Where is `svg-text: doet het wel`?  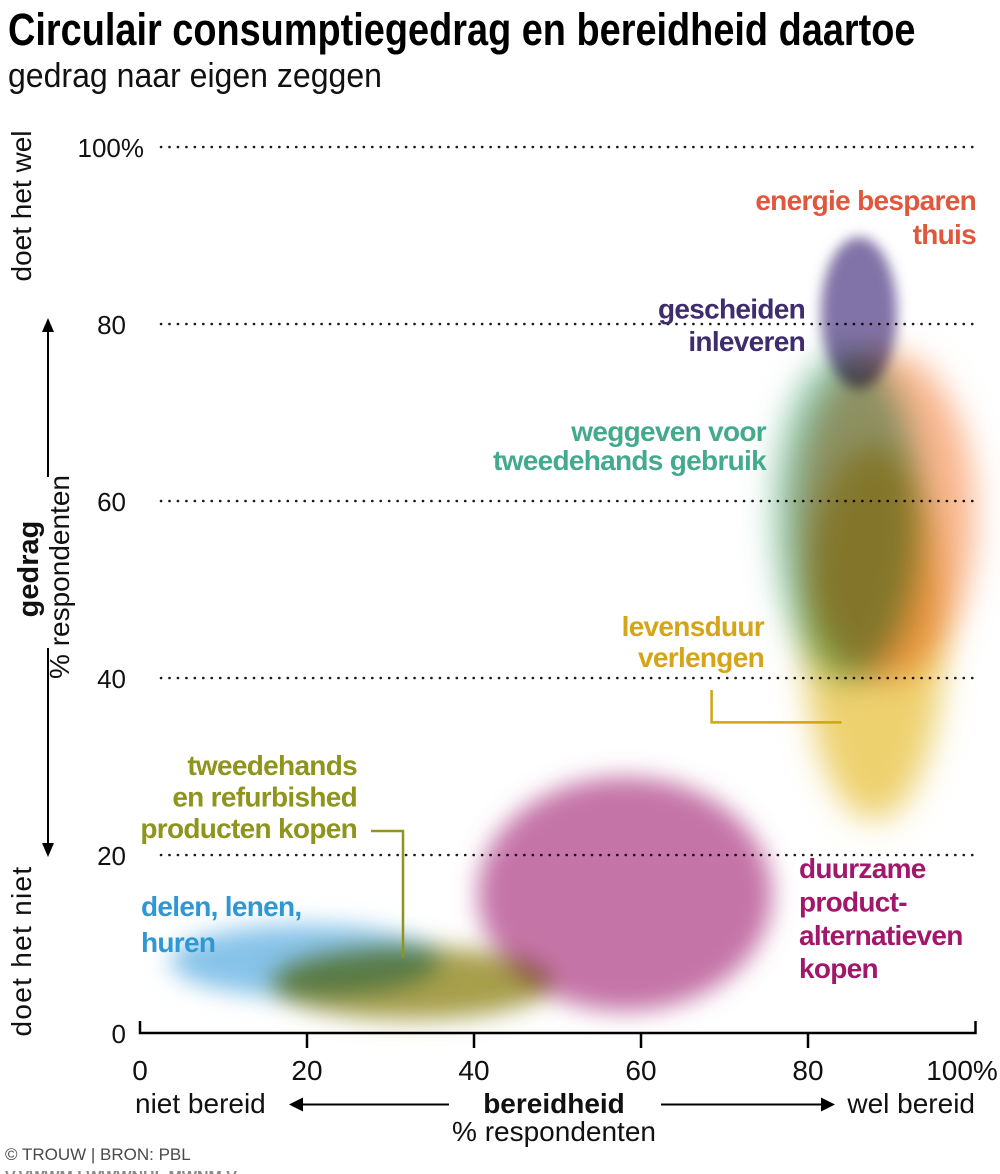 svg-text: doet het wel is located at coordinates (21, 206).